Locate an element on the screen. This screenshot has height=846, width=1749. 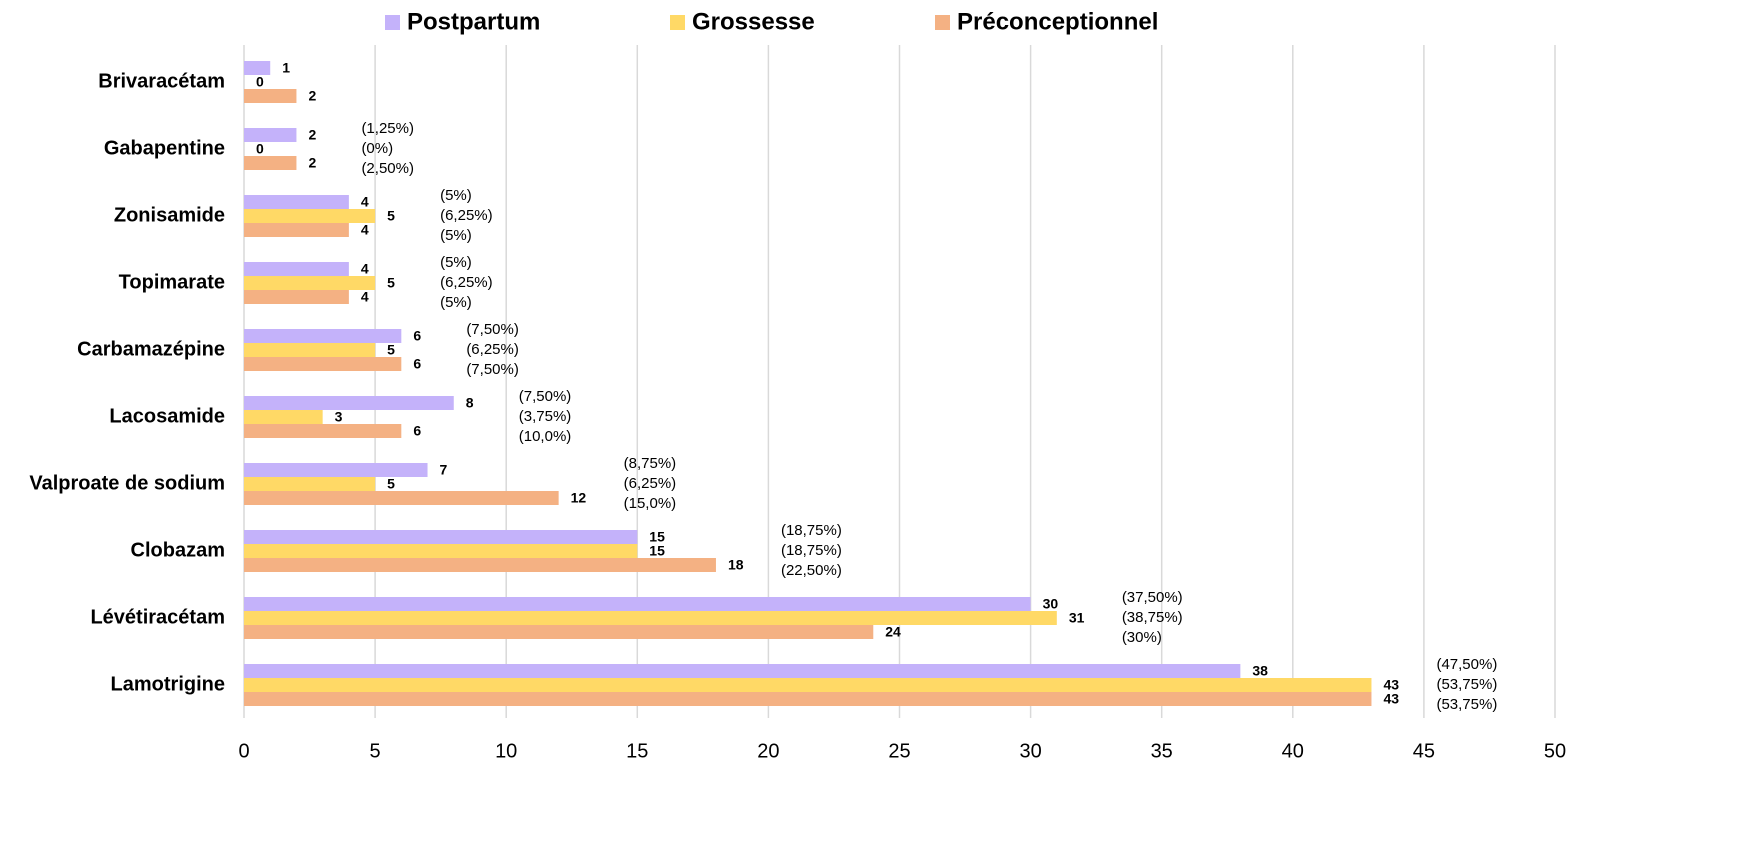
x-tick-label: 40 is located at coordinates (1293, 751).